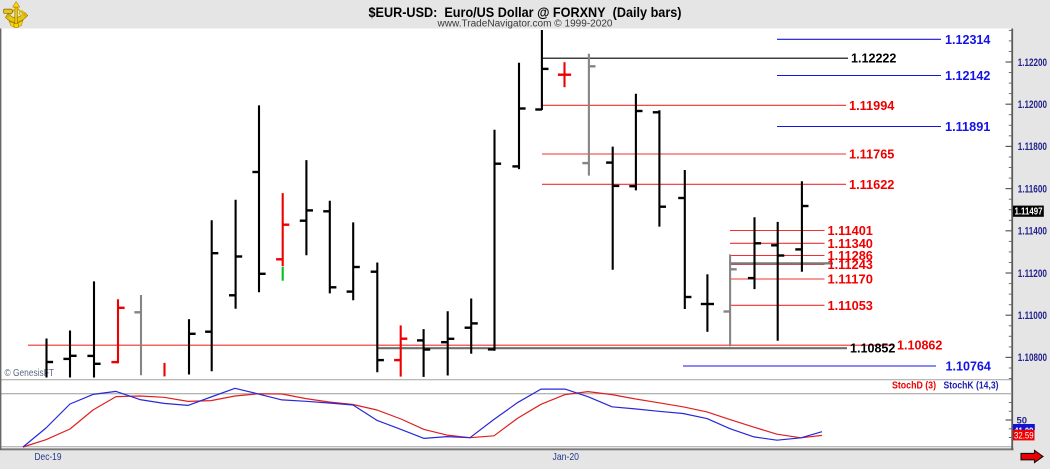  I want to click on svg-text: 1.11401, so click(850, 230).